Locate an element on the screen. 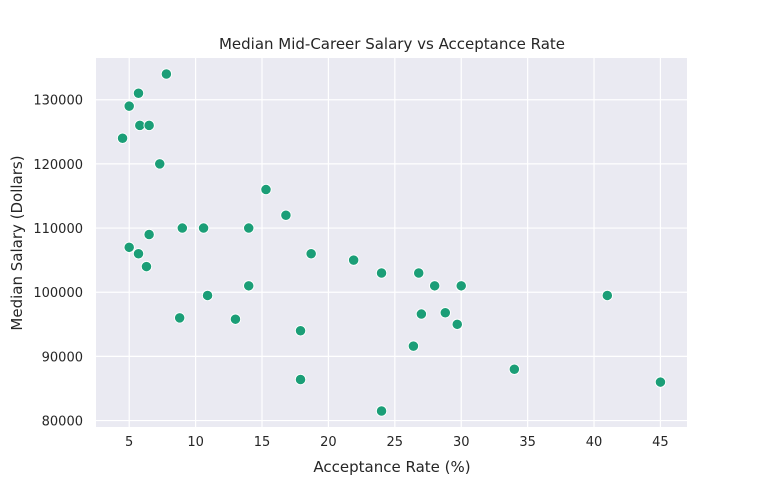  x-axis-ticks: 5 10 15 20 25 30 35 40 45 is located at coordinates (397, 442).